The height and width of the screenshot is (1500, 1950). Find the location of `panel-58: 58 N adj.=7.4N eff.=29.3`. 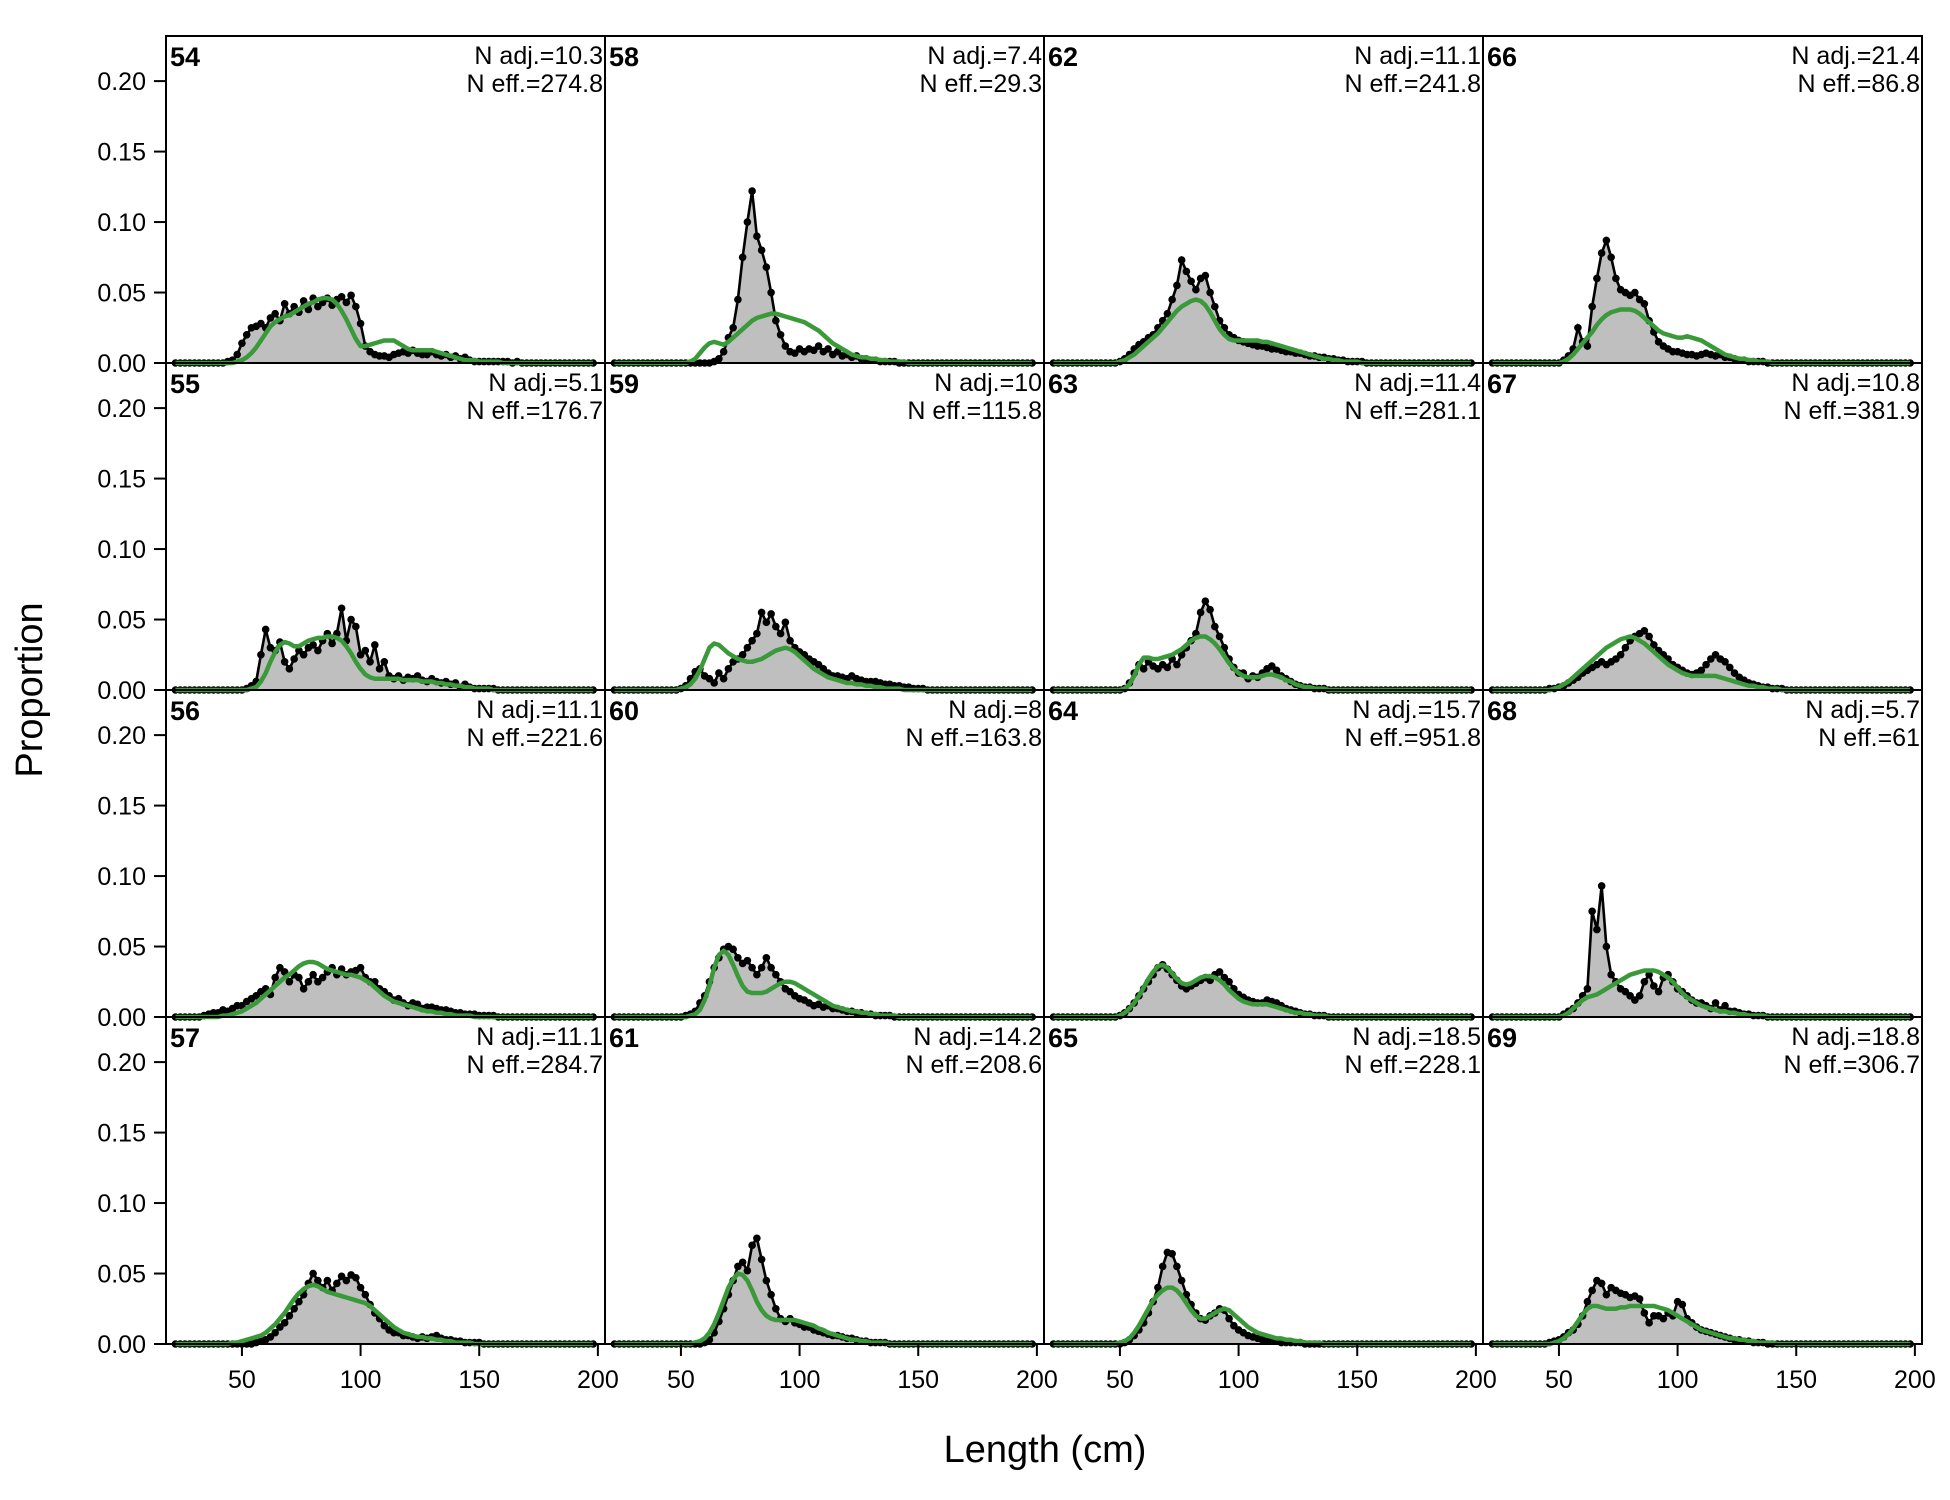

panel-58: 58 N adj.=7.4N eff.=29.3 is located at coordinates (824, 201).